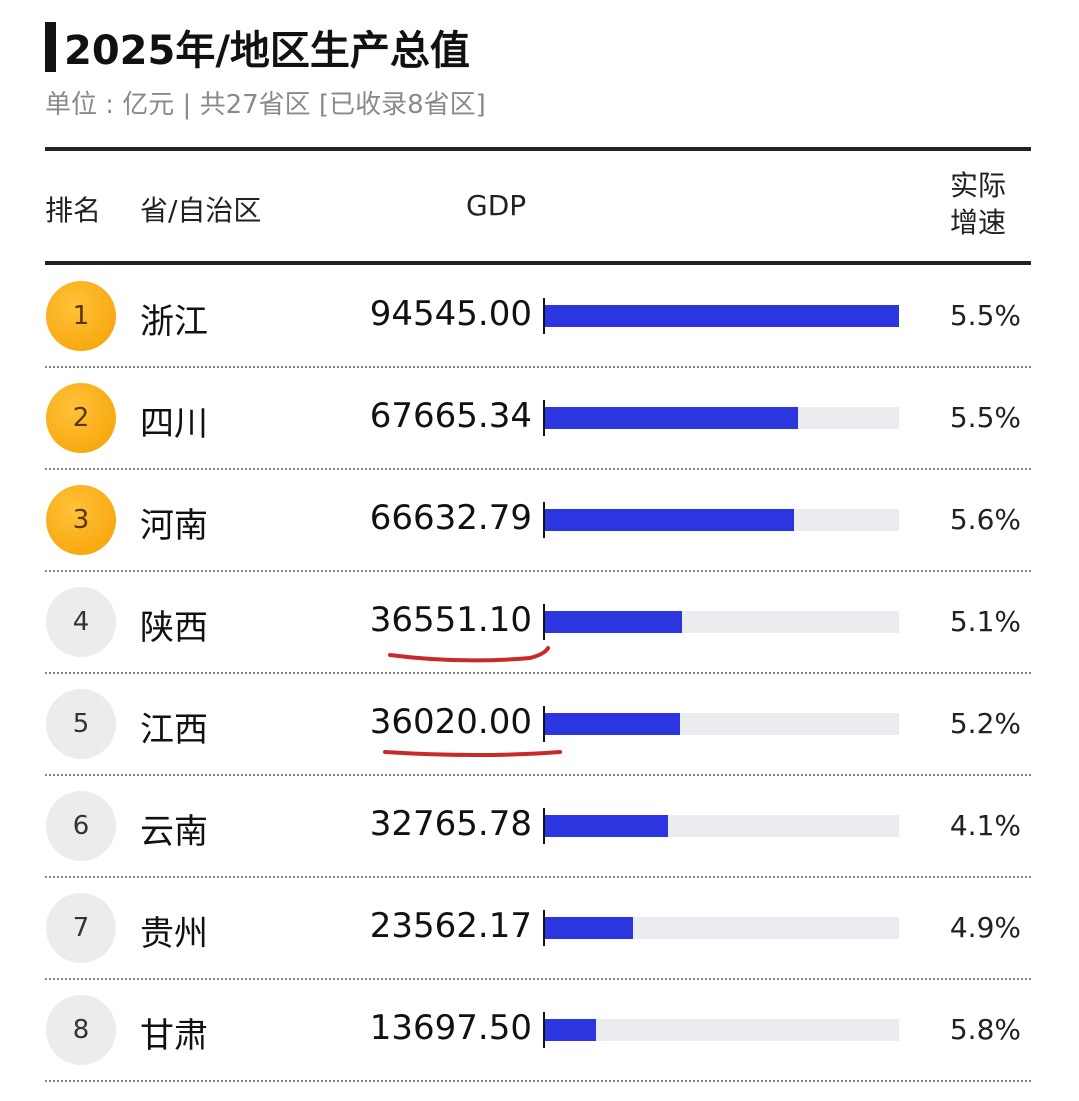 This screenshot has width=1079, height=1101. Describe the element at coordinates (265, 105) in the screenshot. I see `subtitle: 单位 : 亿元 | 共27省区 [已收录8省区]` at that location.